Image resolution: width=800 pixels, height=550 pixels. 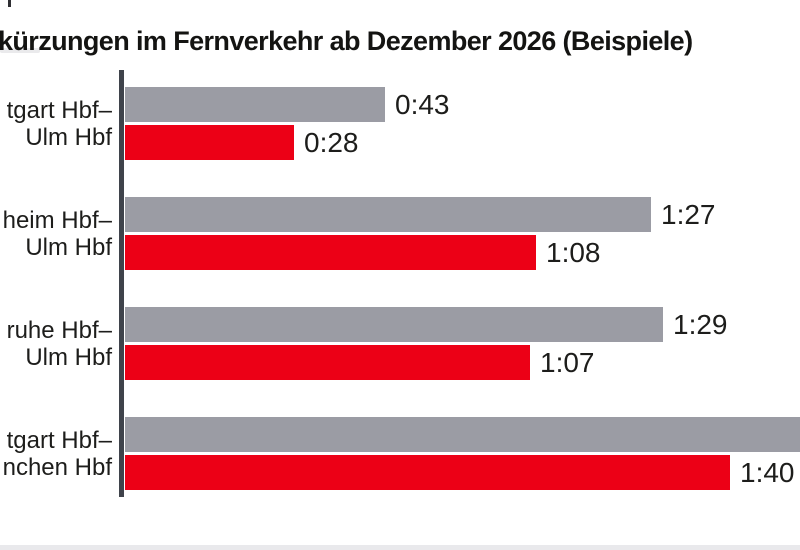 What do you see at coordinates (400, 344) in the screenshot?
I see `bar-group-karlsruhe-ulm: ruhe Hbf– Ulm Hbf 1:29 1:07` at bounding box center [400, 344].